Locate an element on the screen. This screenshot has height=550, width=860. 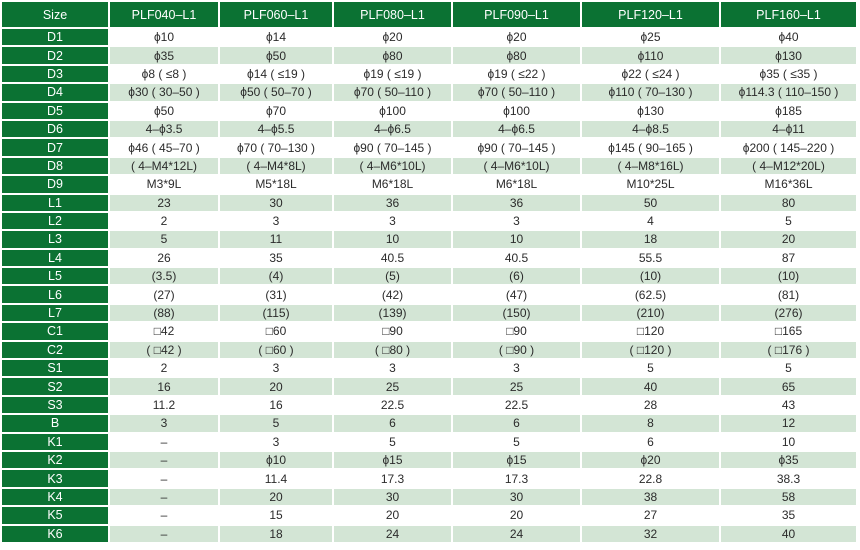
model-header: PLF090–L1 is located at coordinates (516, 14).